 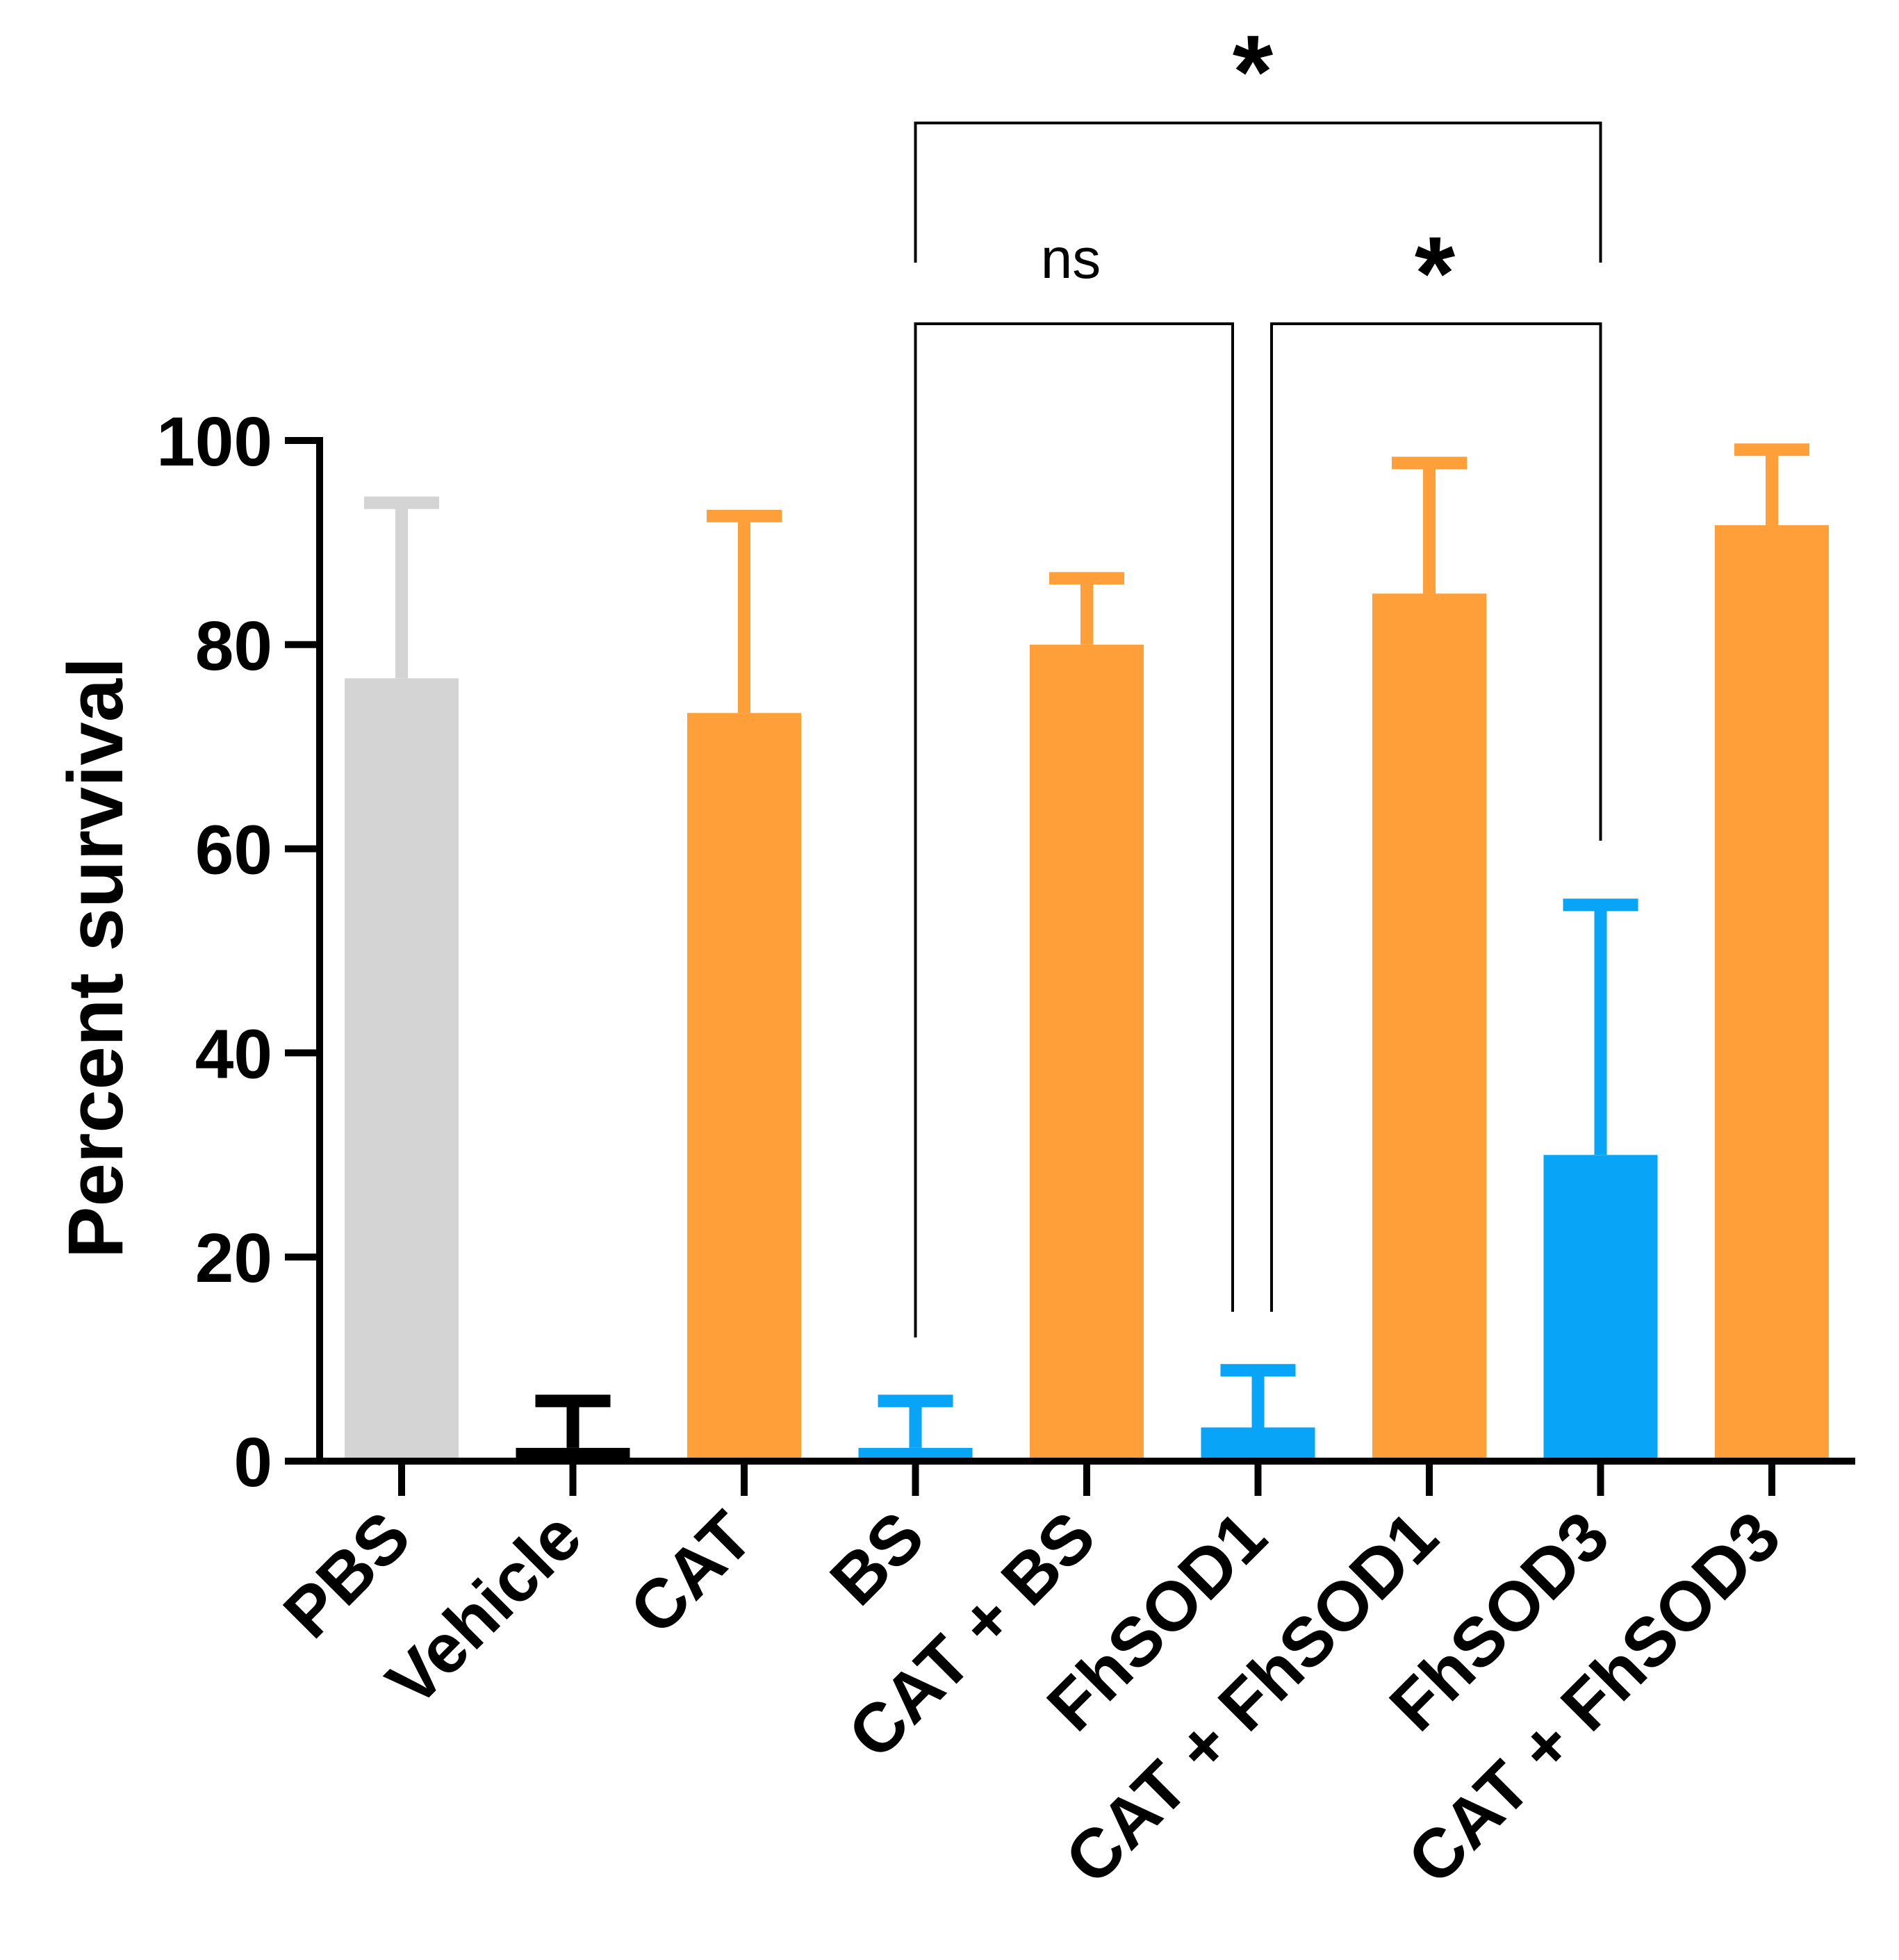 I want to click on bracket-cat-fhsod1-vs-fhsod3, so click(x=1436, y=817).